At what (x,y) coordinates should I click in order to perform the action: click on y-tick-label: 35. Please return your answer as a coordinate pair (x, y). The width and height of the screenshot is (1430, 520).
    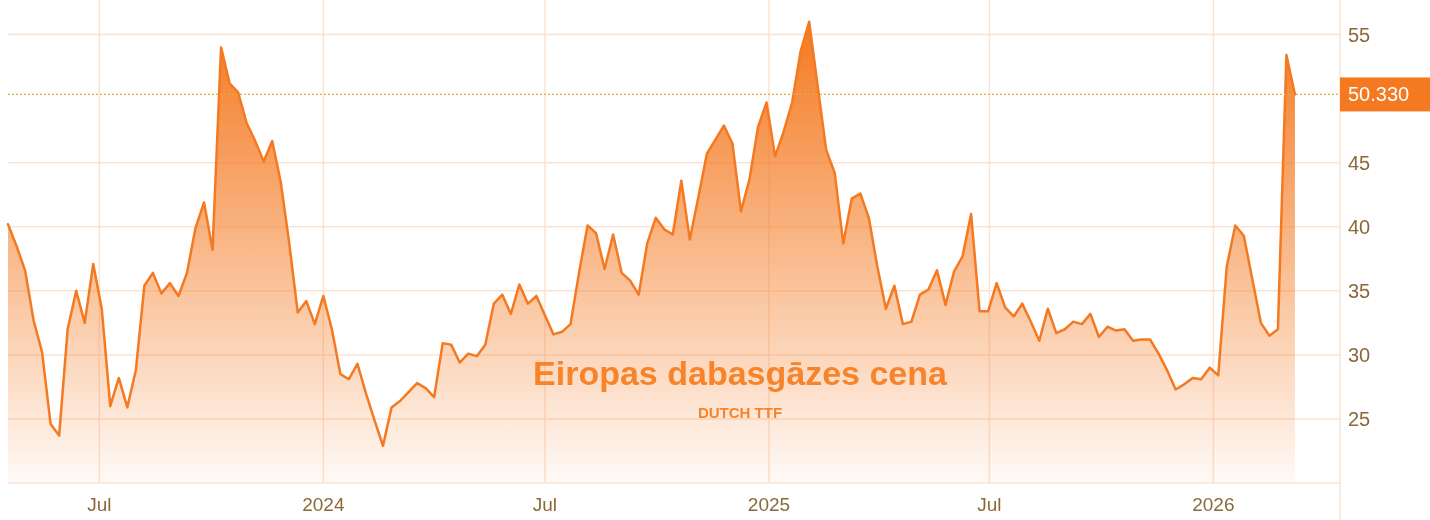
    Looking at the image, I should click on (1359, 290).